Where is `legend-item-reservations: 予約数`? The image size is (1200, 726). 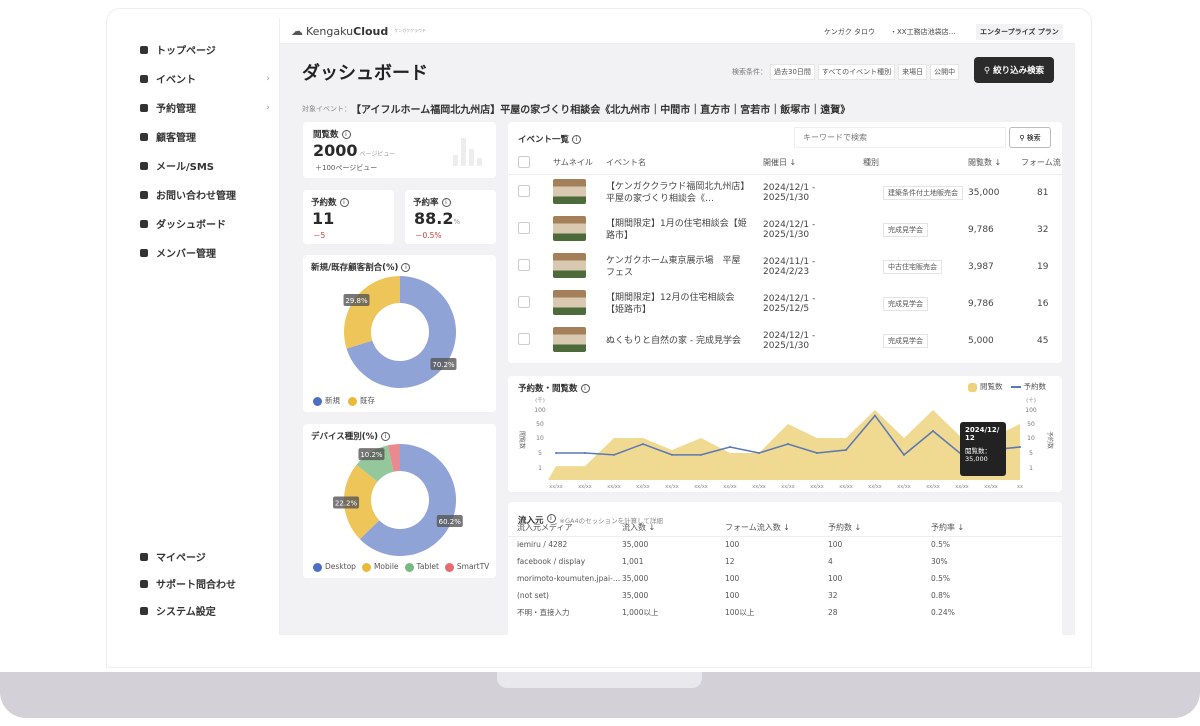 legend-item-reservations: 予約数 is located at coordinates (1028, 386).